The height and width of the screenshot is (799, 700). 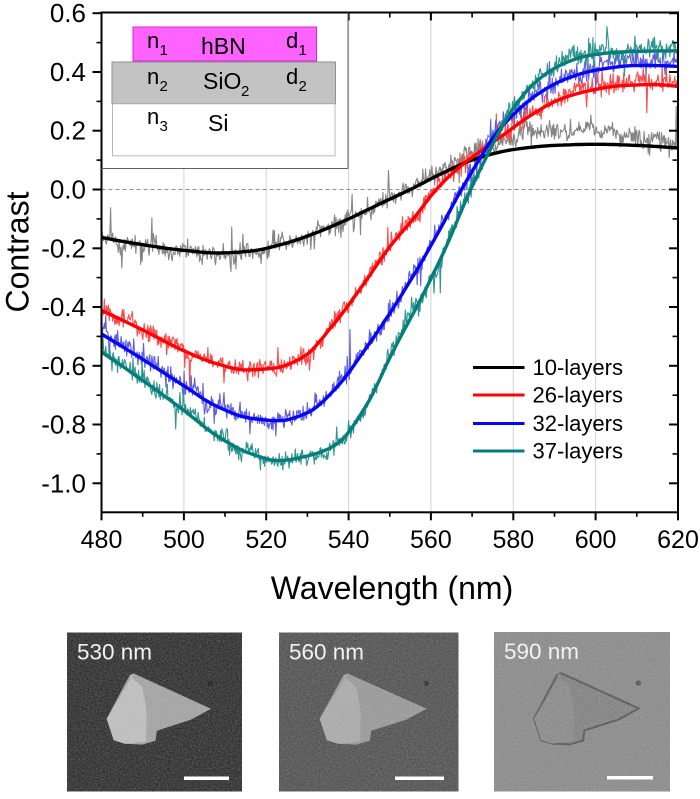 I want to click on svg-text: 3, so click(x=164, y=126).